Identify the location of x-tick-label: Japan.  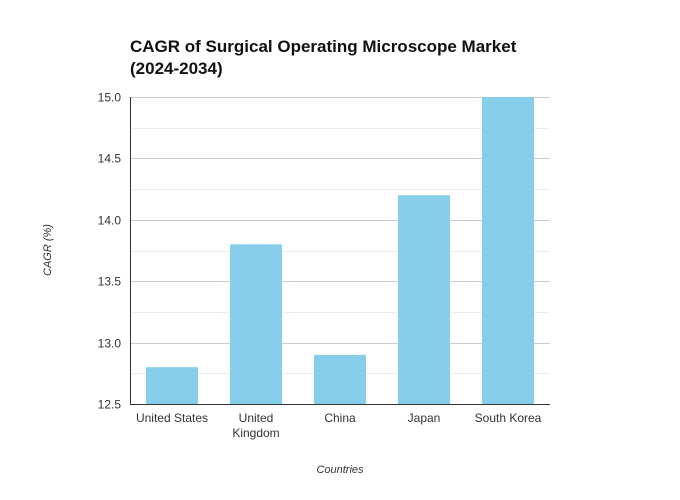
(424, 418).